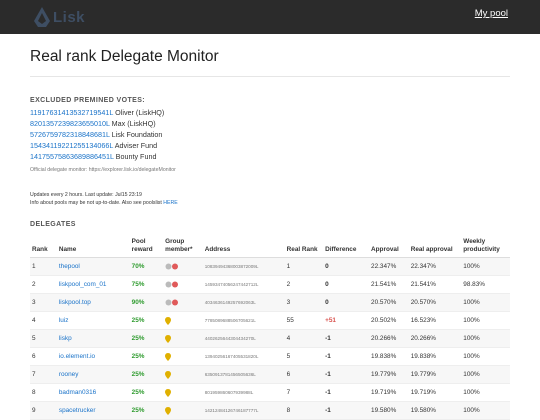  What do you see at coordinates (389, 392) in the screenshot?
I see `approval-cell: 19.719%` at bounding box center [389, 392].